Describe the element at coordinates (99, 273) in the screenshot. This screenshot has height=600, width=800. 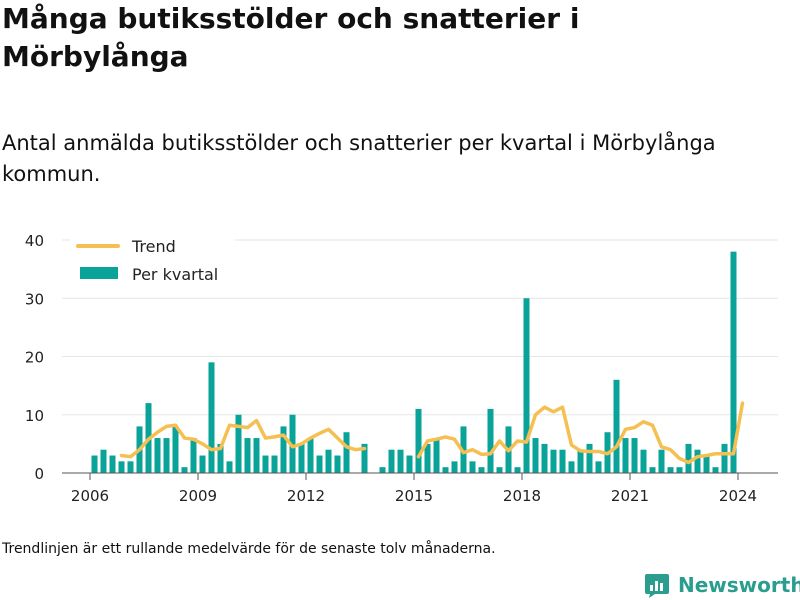
I see `legend-bar-swatch` at that location.